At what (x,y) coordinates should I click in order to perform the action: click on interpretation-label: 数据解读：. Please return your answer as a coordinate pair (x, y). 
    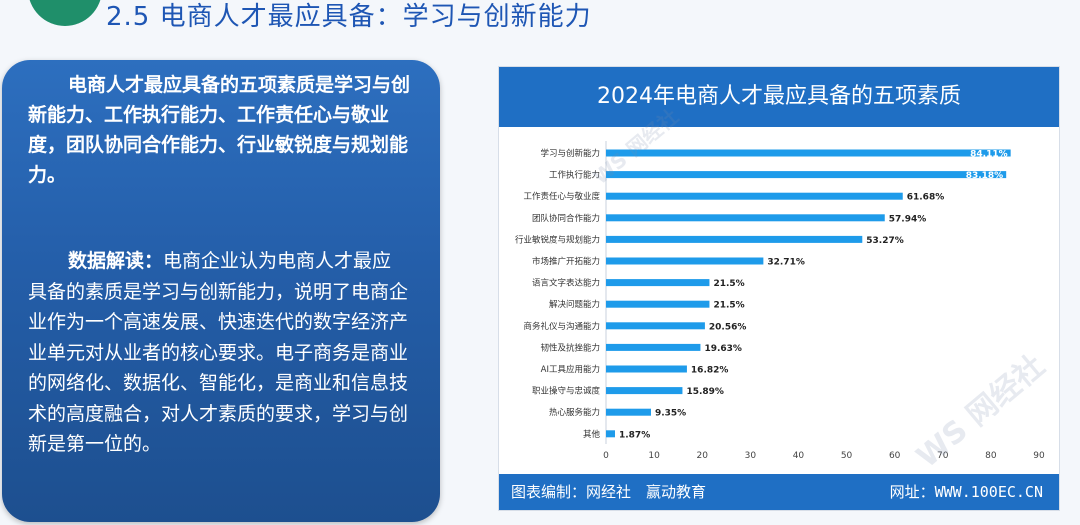
    Looking at the image, I should click on (116, 261).